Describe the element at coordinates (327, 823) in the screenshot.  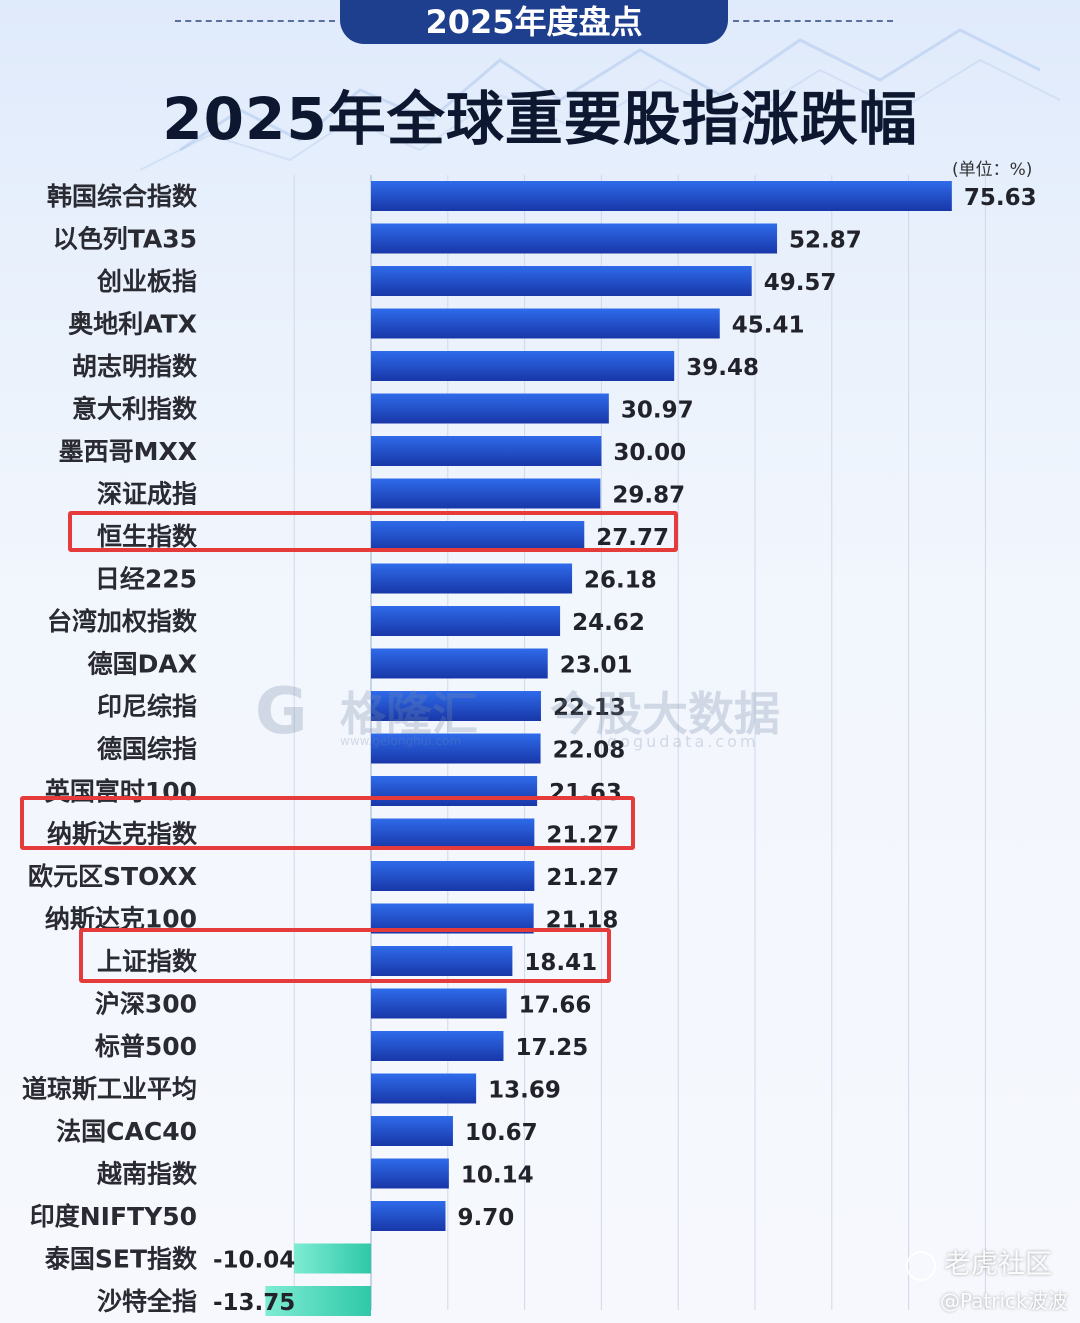
I see `highlight-box-nasdaq` at that location.